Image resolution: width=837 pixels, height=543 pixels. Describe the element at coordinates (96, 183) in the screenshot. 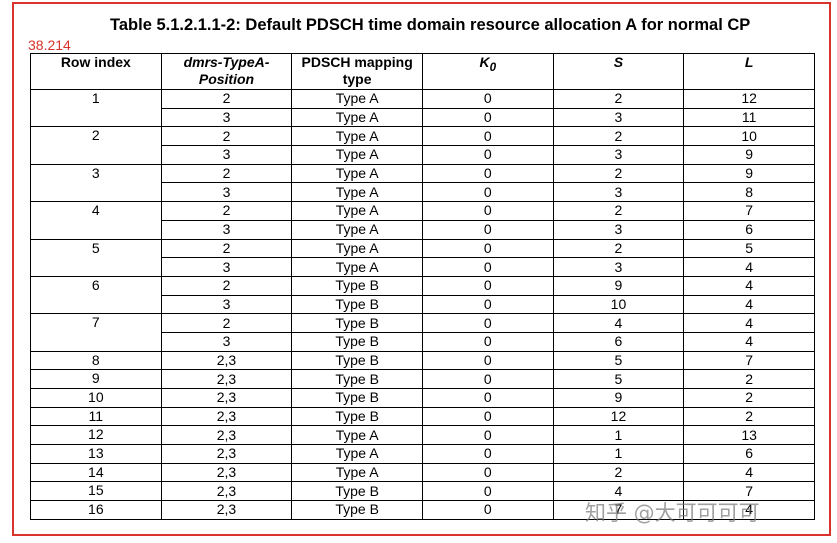

I see `row-index: 3` at that location.